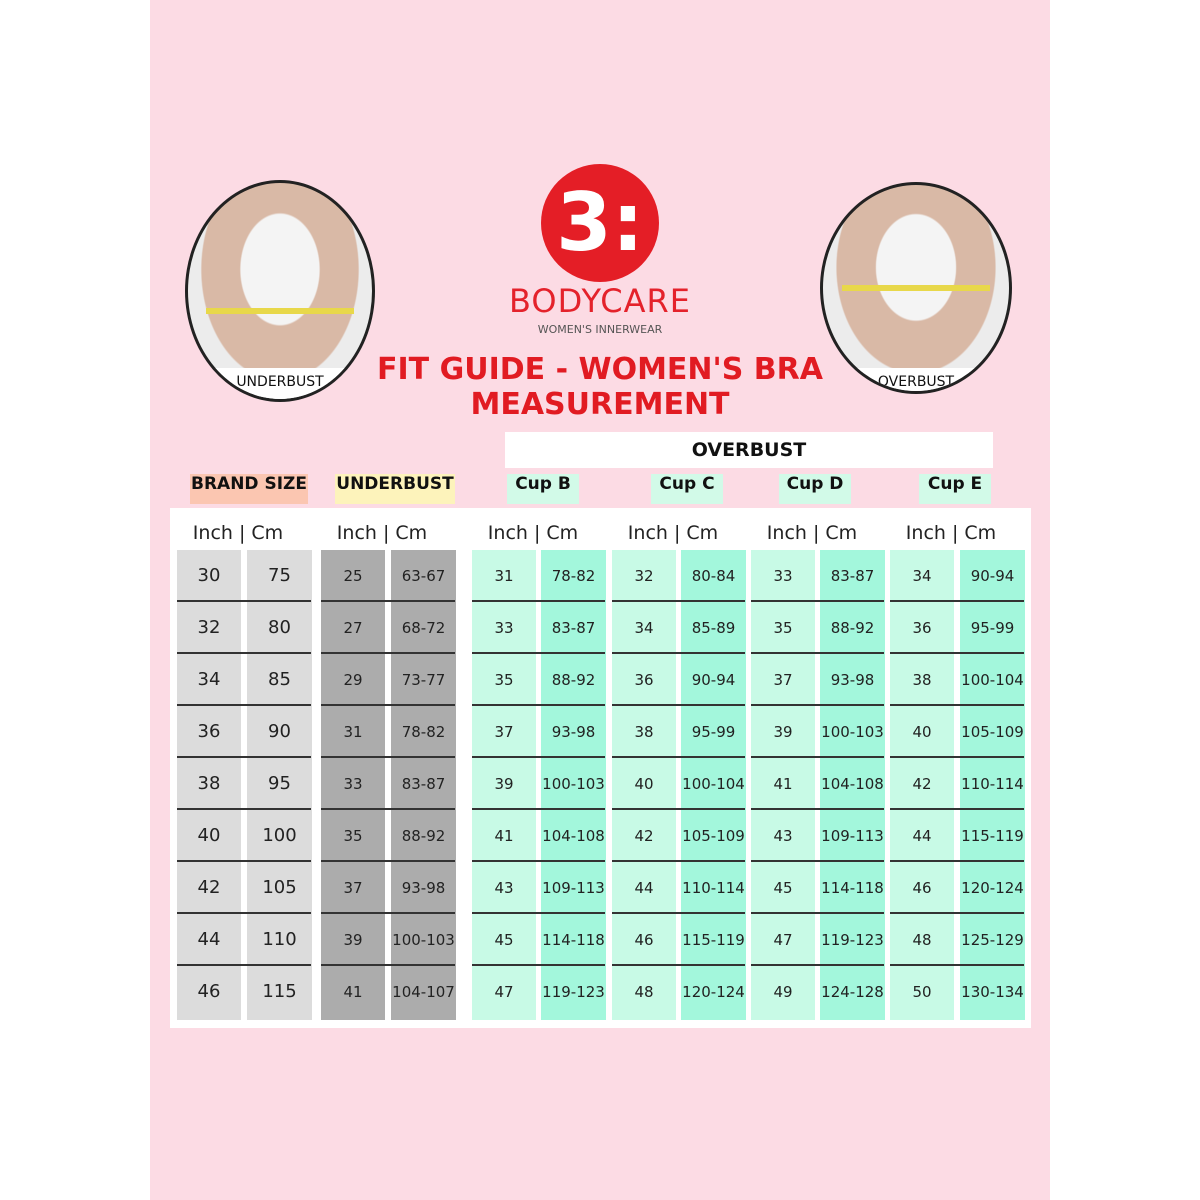 The height and width of the screenshot is (1200, 1200). Describe the element at coordinates (922, 576) in the screenshot. I see `table-cell: 34` at that location.